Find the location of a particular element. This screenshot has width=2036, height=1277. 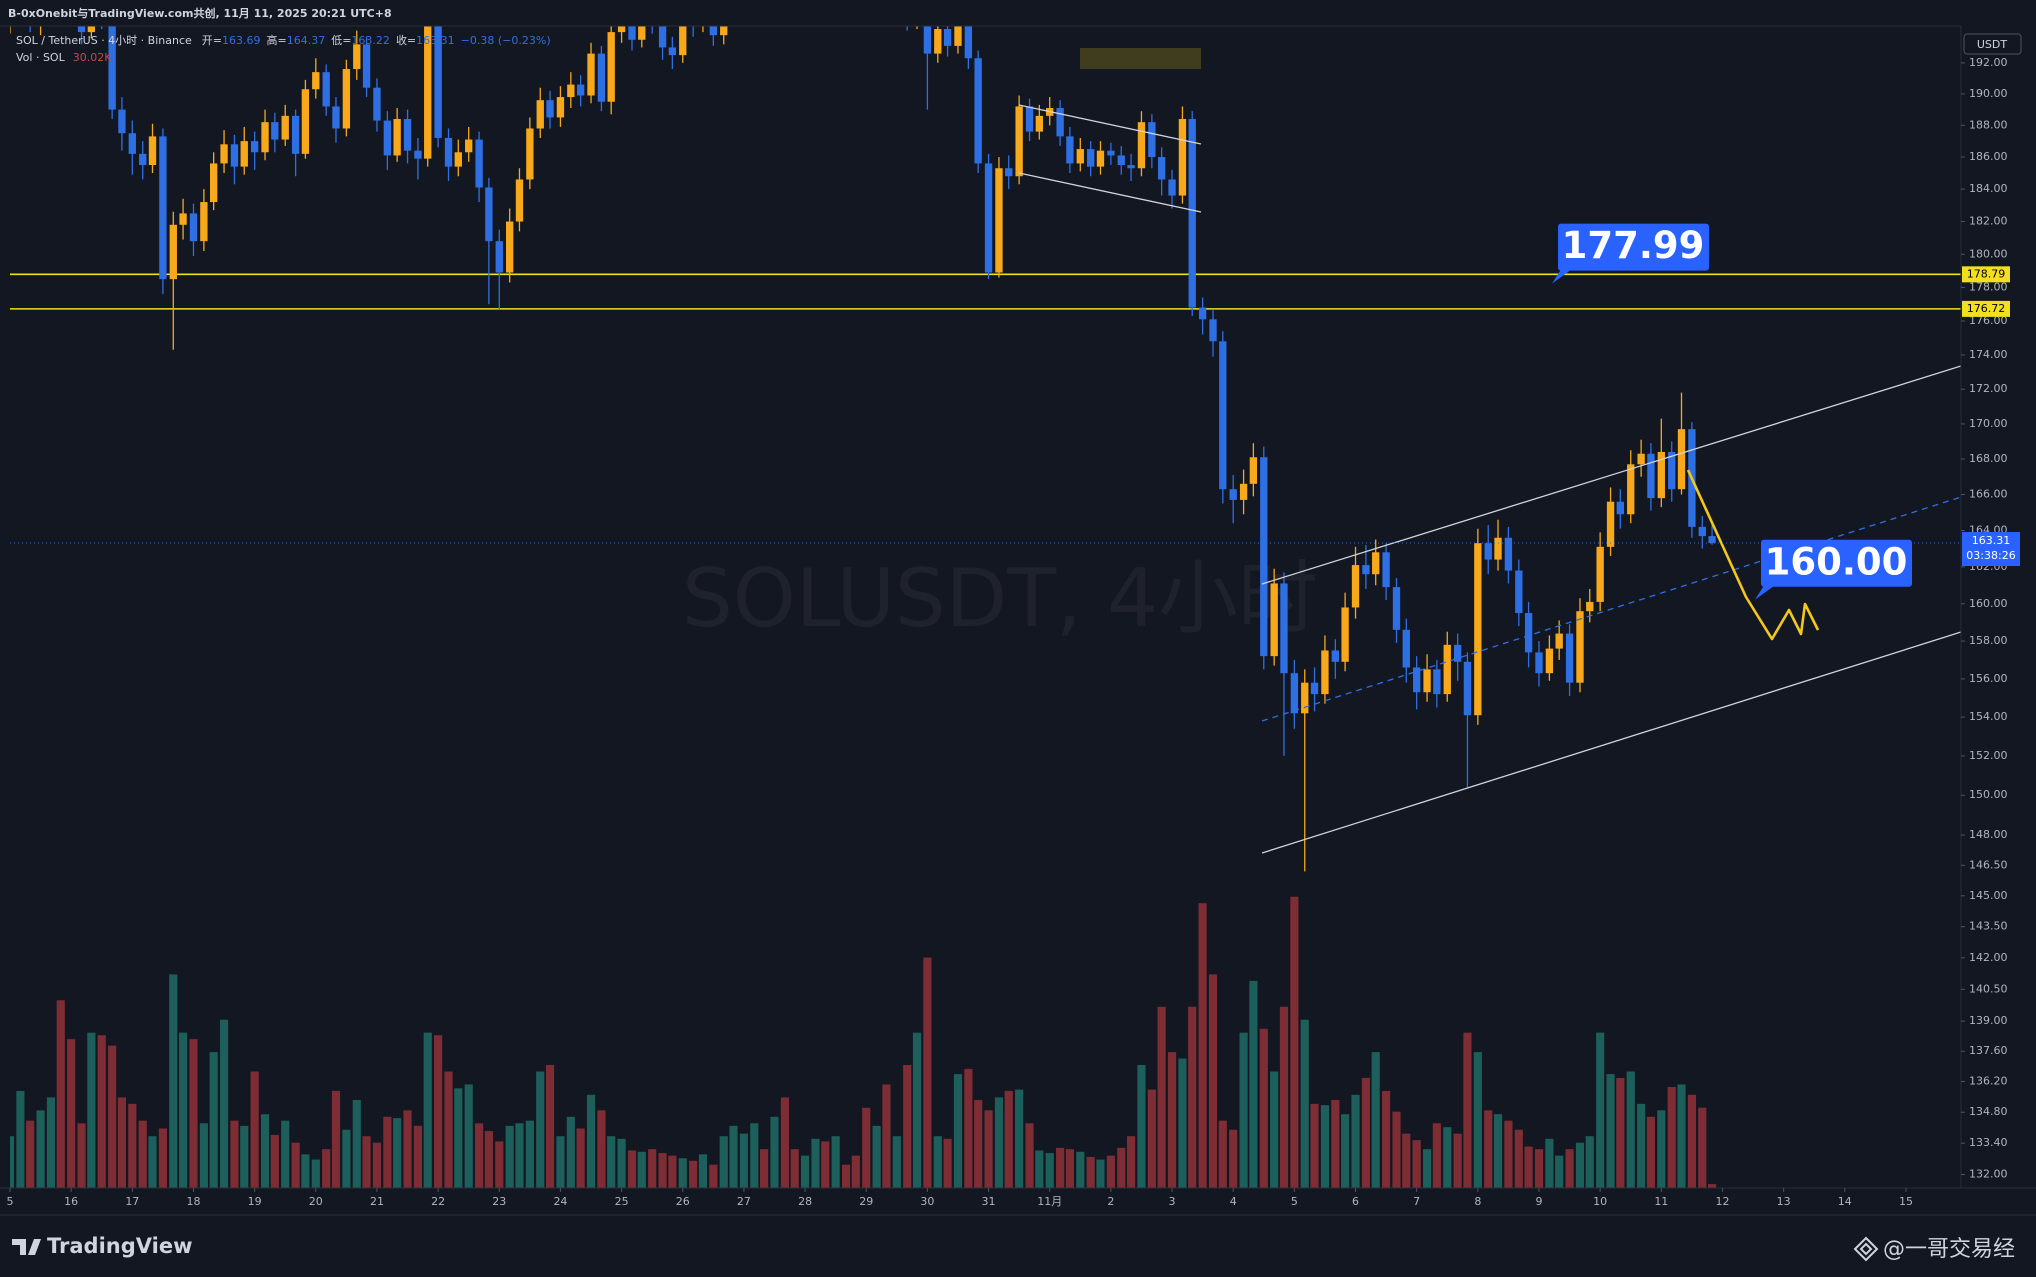

x-tick-label: 18 is located at coordinates (193, 1201).